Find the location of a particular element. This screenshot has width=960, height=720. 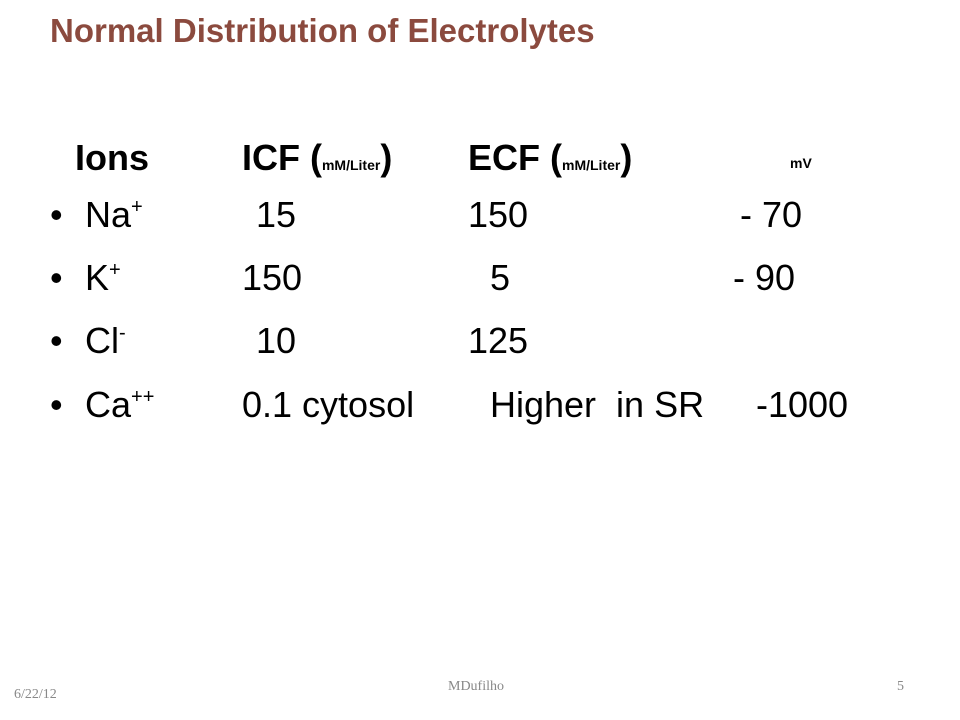

ecf-value: 5 is located at coordinates (500, 277).